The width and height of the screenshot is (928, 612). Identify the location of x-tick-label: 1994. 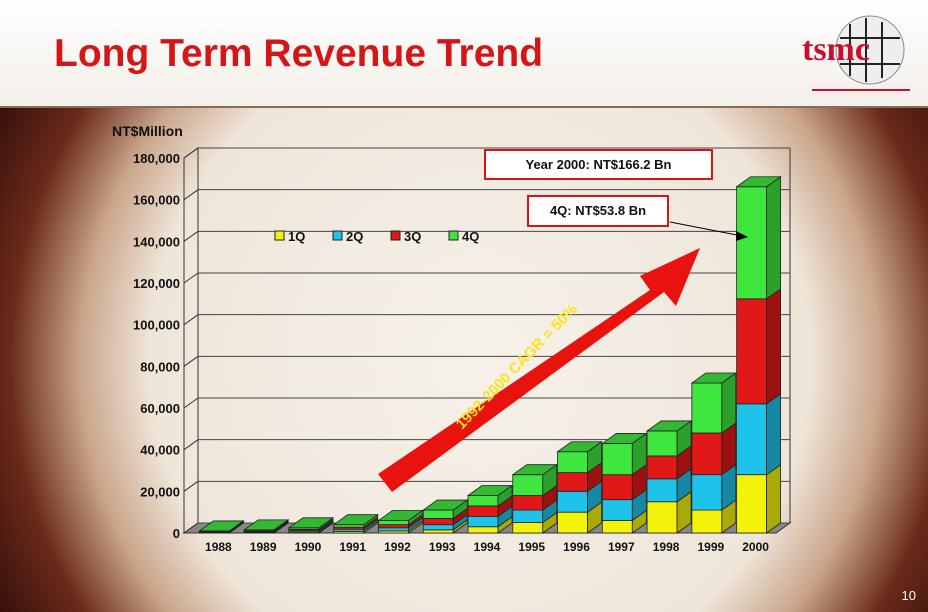
(487, 547).